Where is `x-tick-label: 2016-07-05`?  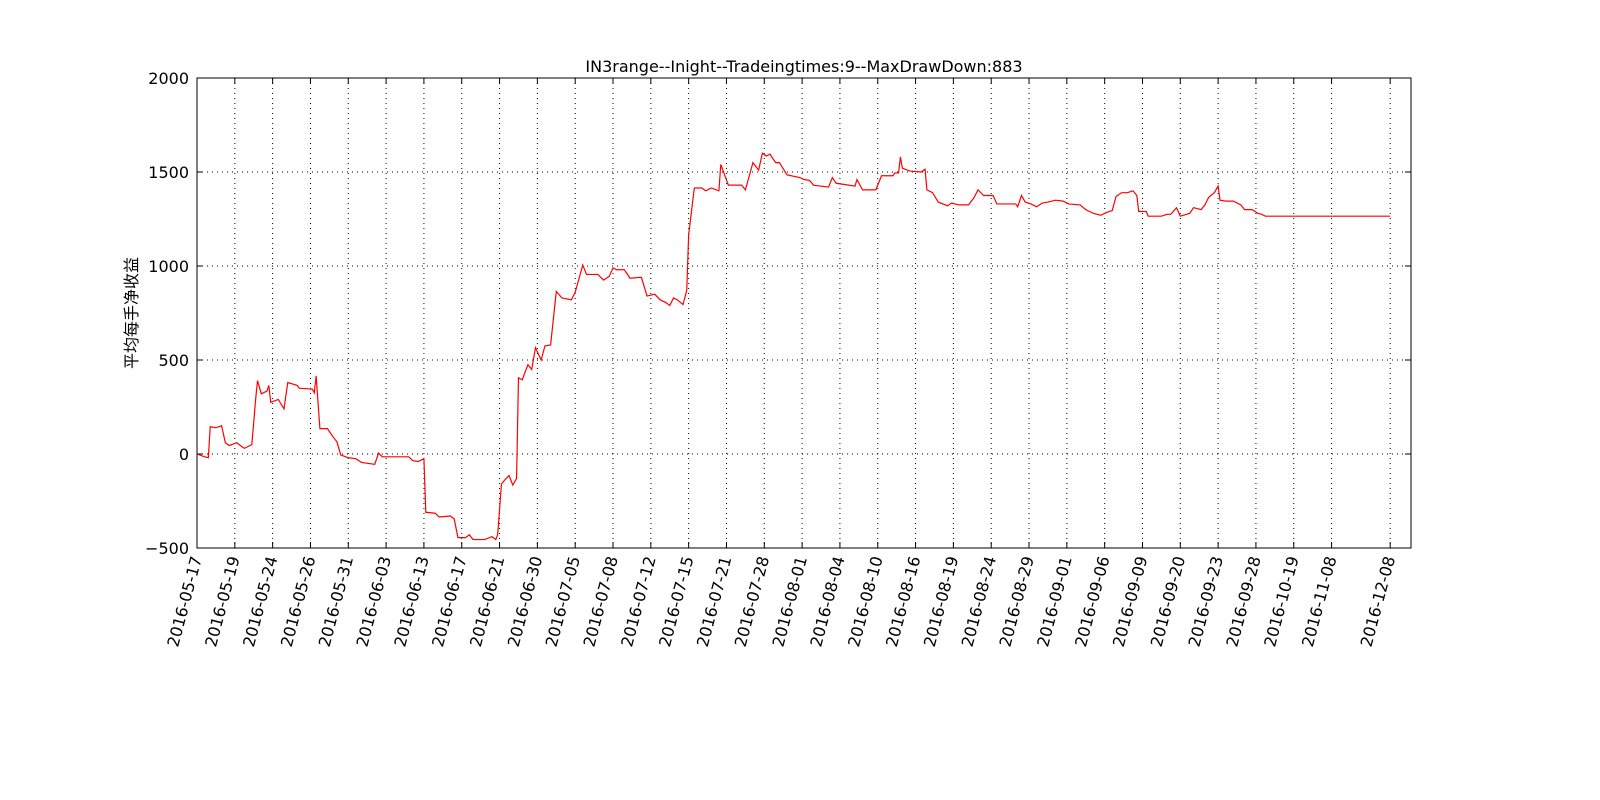
x-tick-label: 2016-07-05 is located at coordinates (563, 601).